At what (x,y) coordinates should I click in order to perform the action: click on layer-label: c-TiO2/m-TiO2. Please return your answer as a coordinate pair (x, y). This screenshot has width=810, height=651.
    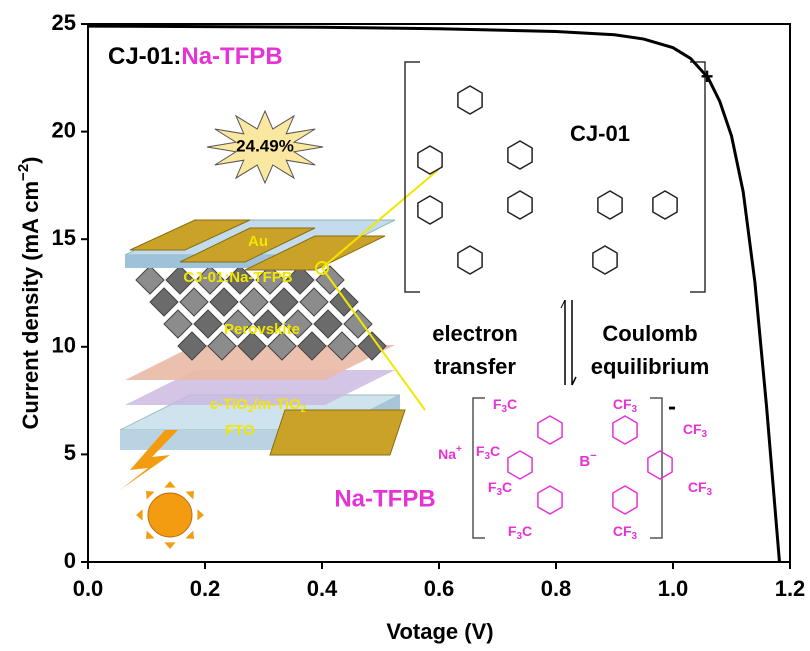
    Looking at the image, I should click on (258, 405).